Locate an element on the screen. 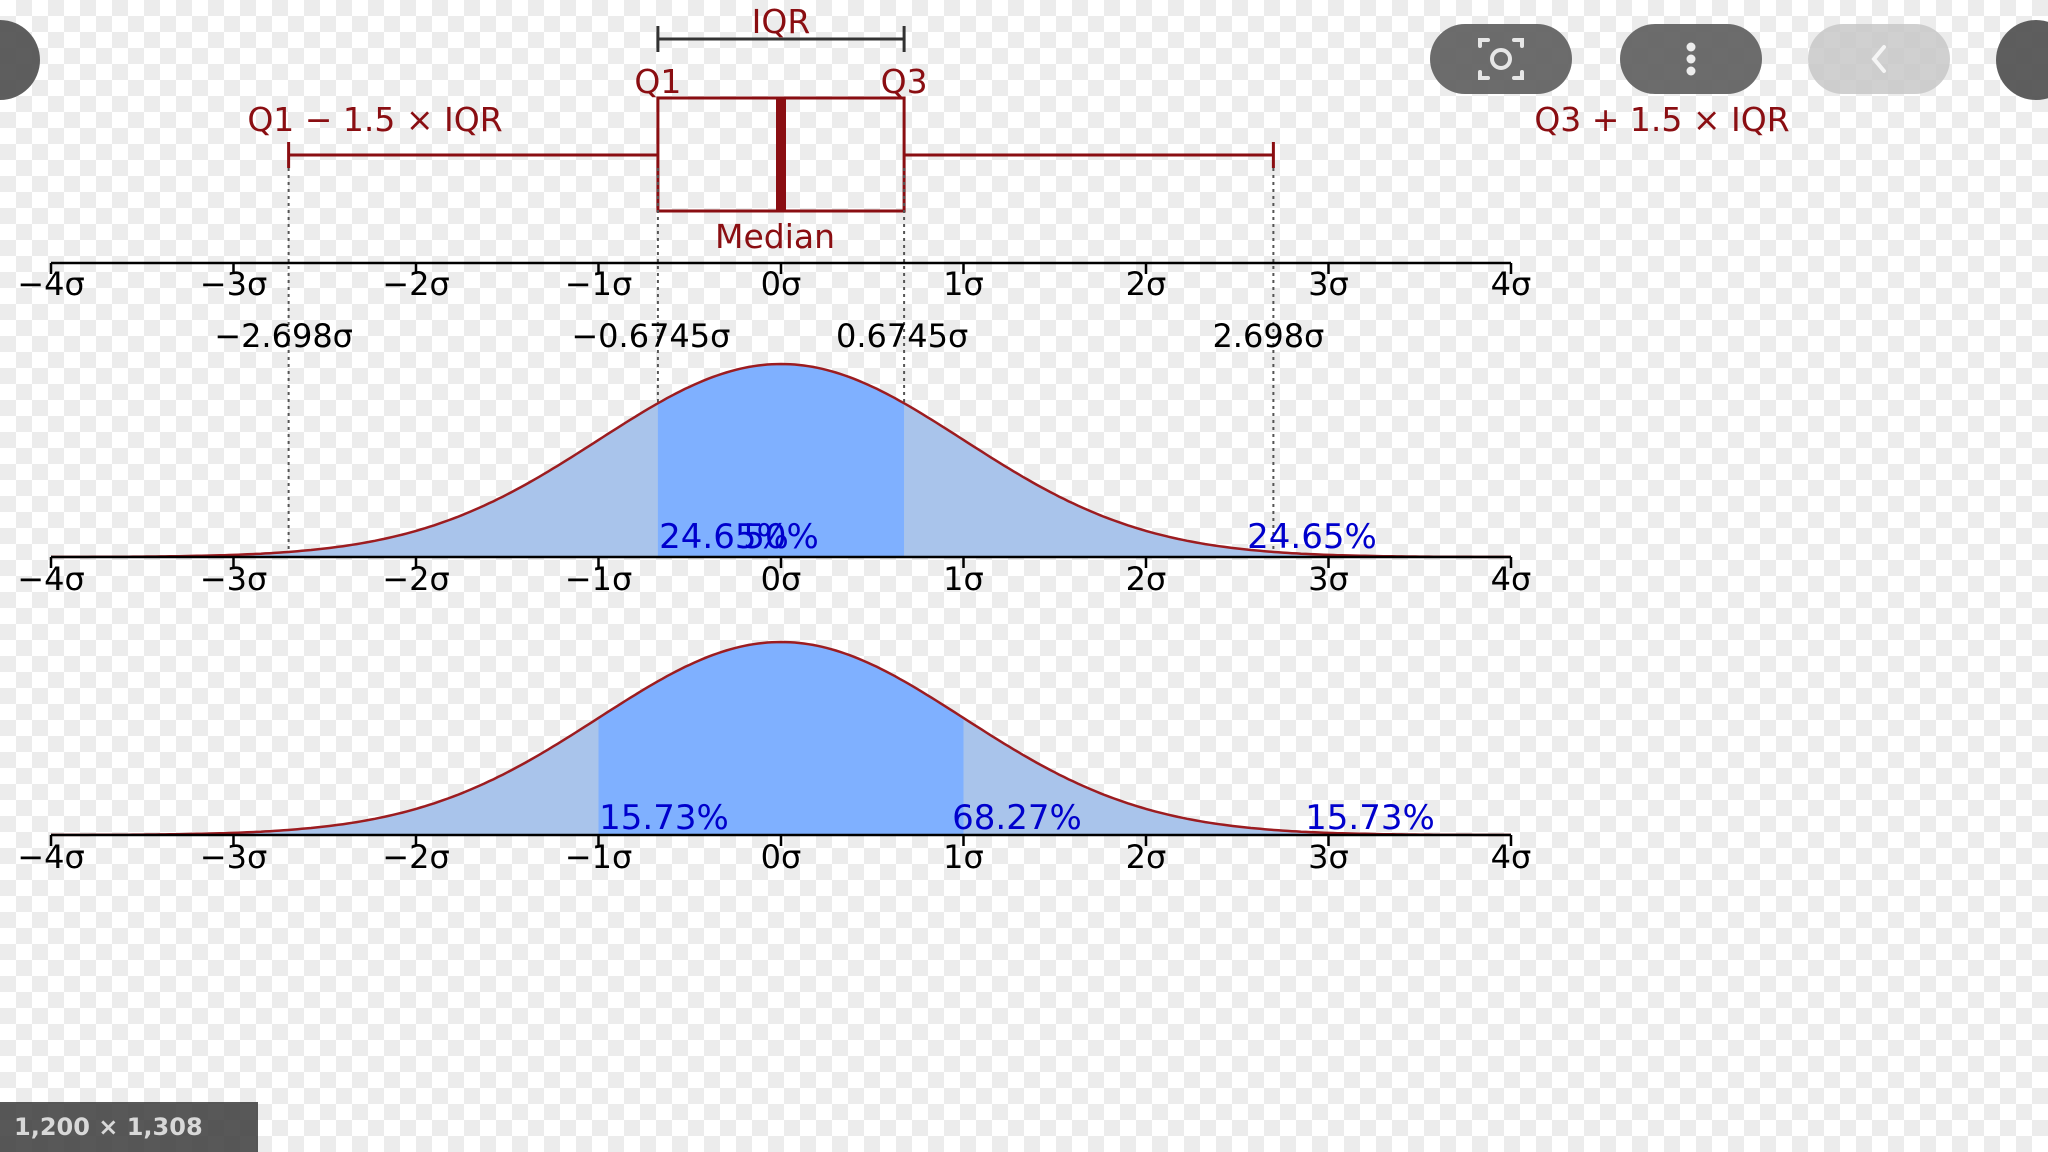  boundary-sigma-label: 2.698σ is located at coordinates (1268, 336).